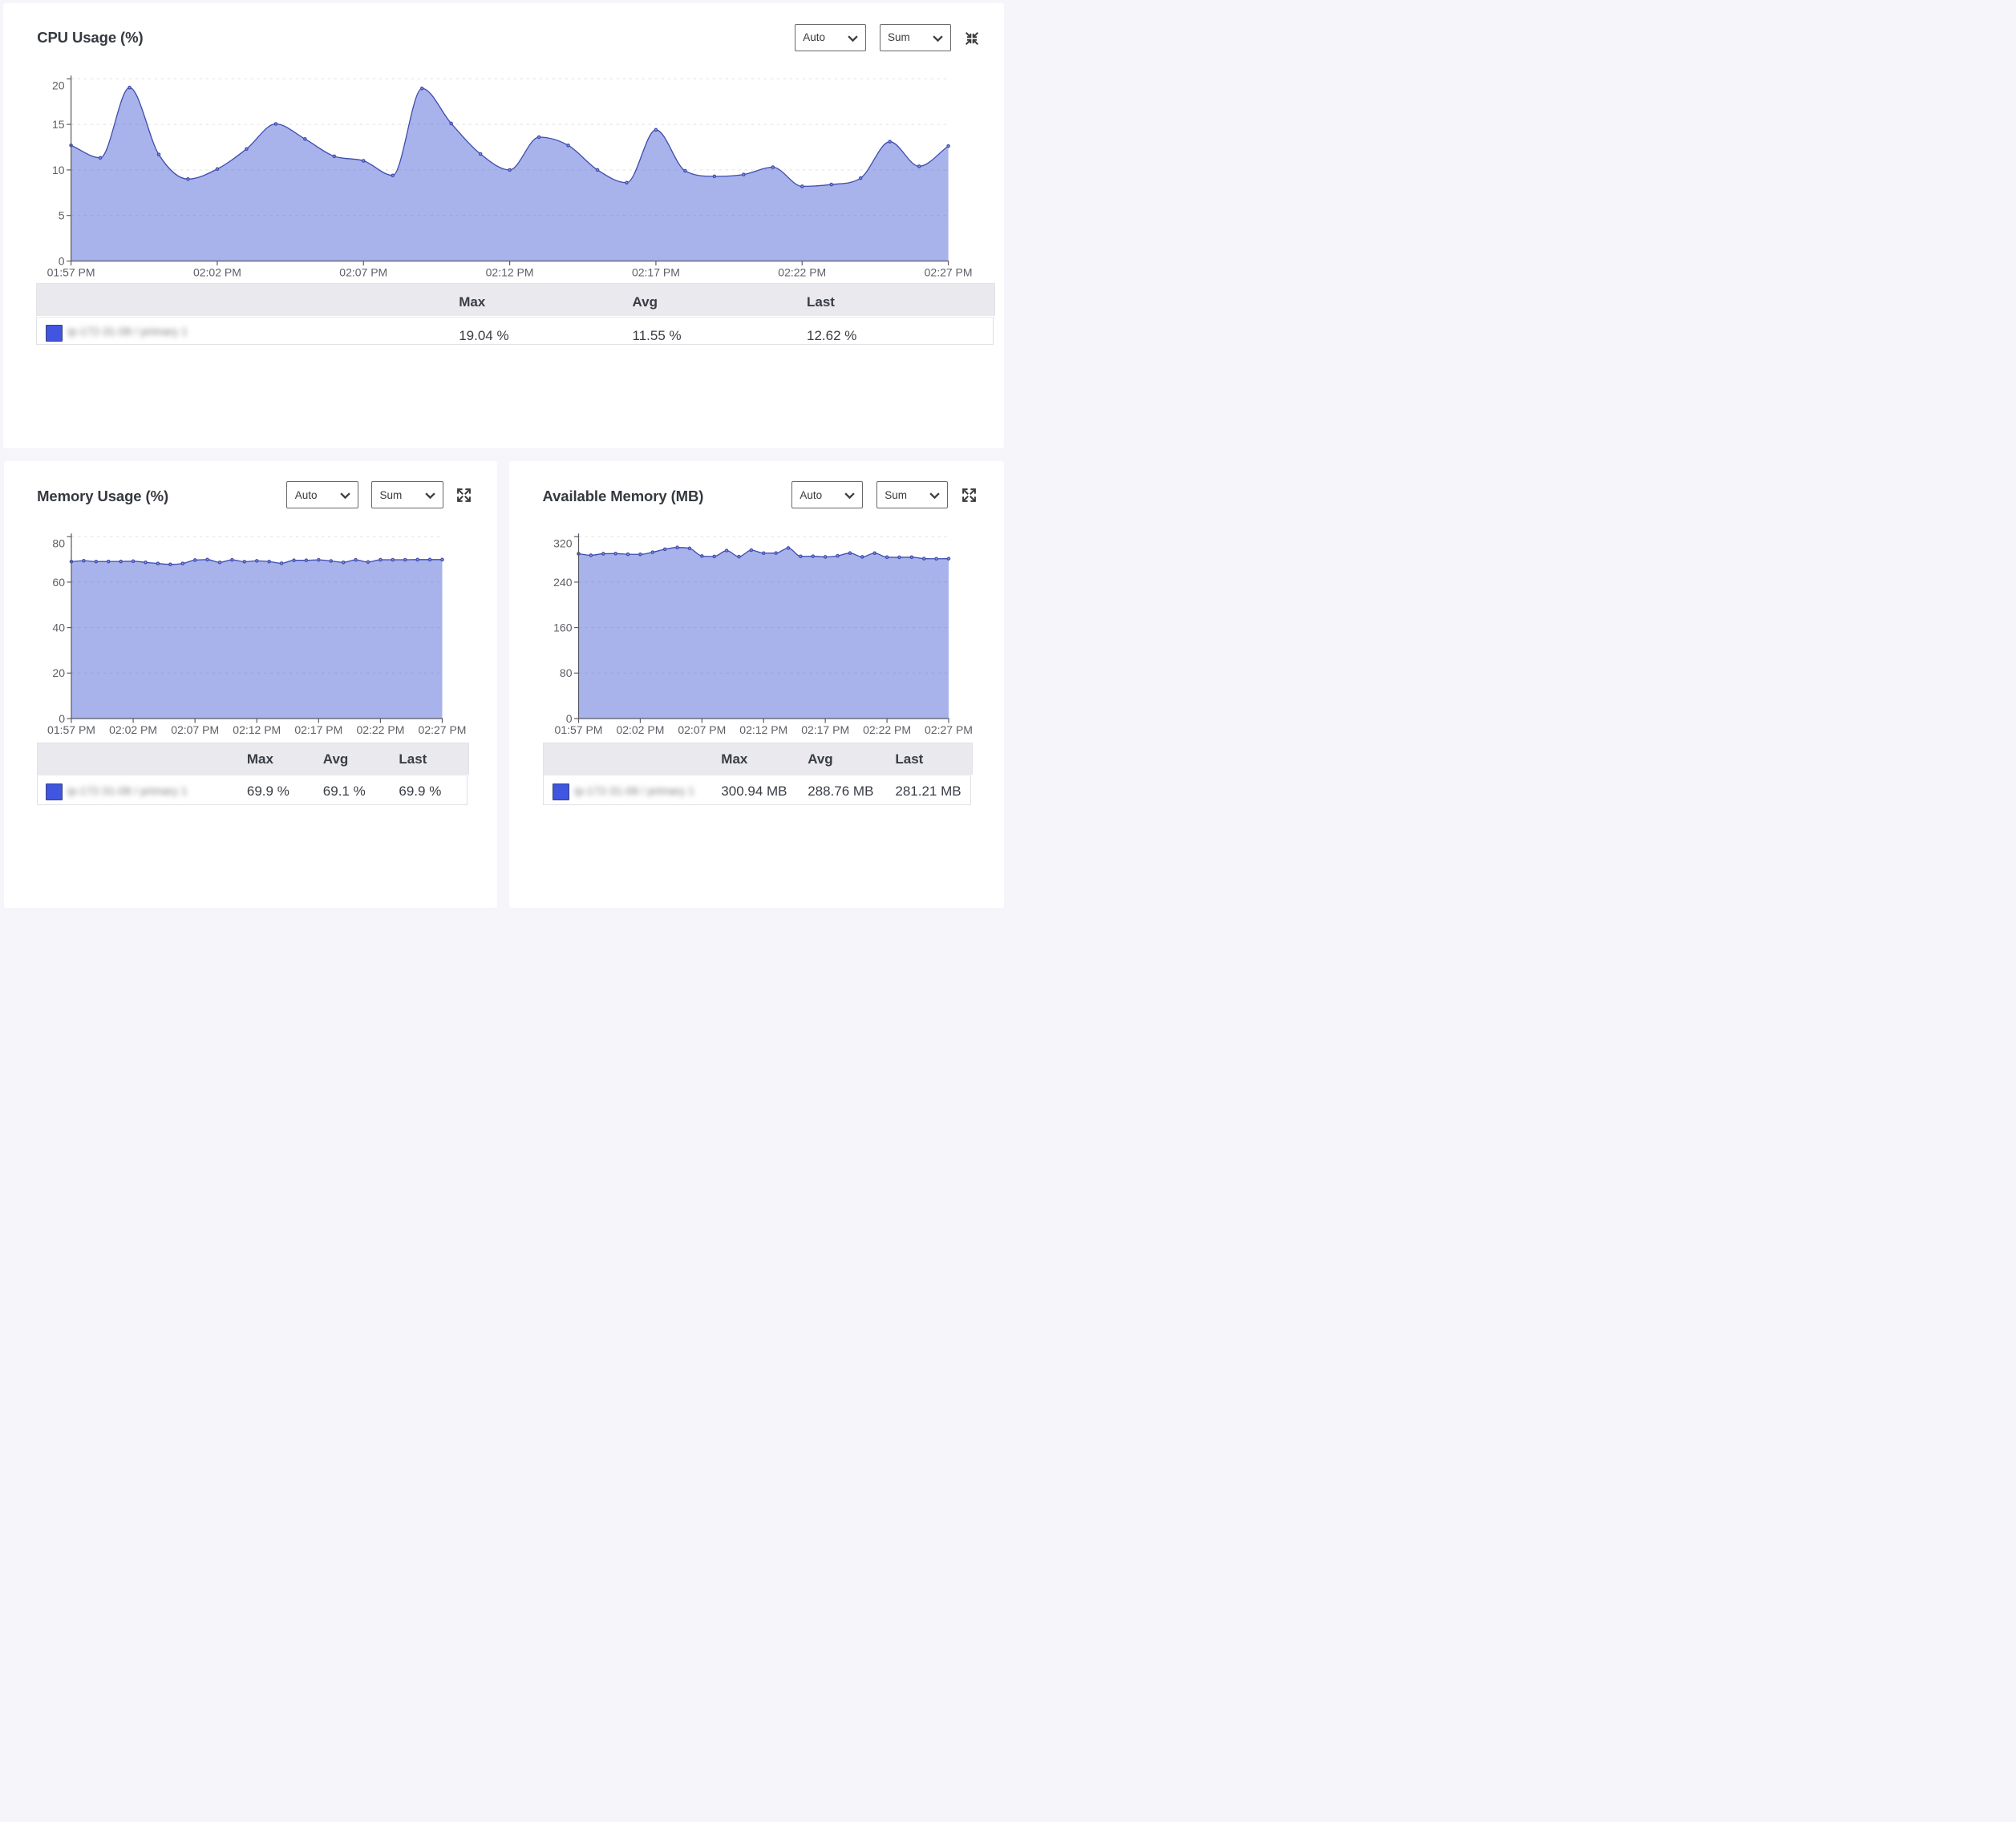 Image resolution: width=2016 pixels, height=1822 pixels. I want to click on svg-text: 60, so click(58, 582).